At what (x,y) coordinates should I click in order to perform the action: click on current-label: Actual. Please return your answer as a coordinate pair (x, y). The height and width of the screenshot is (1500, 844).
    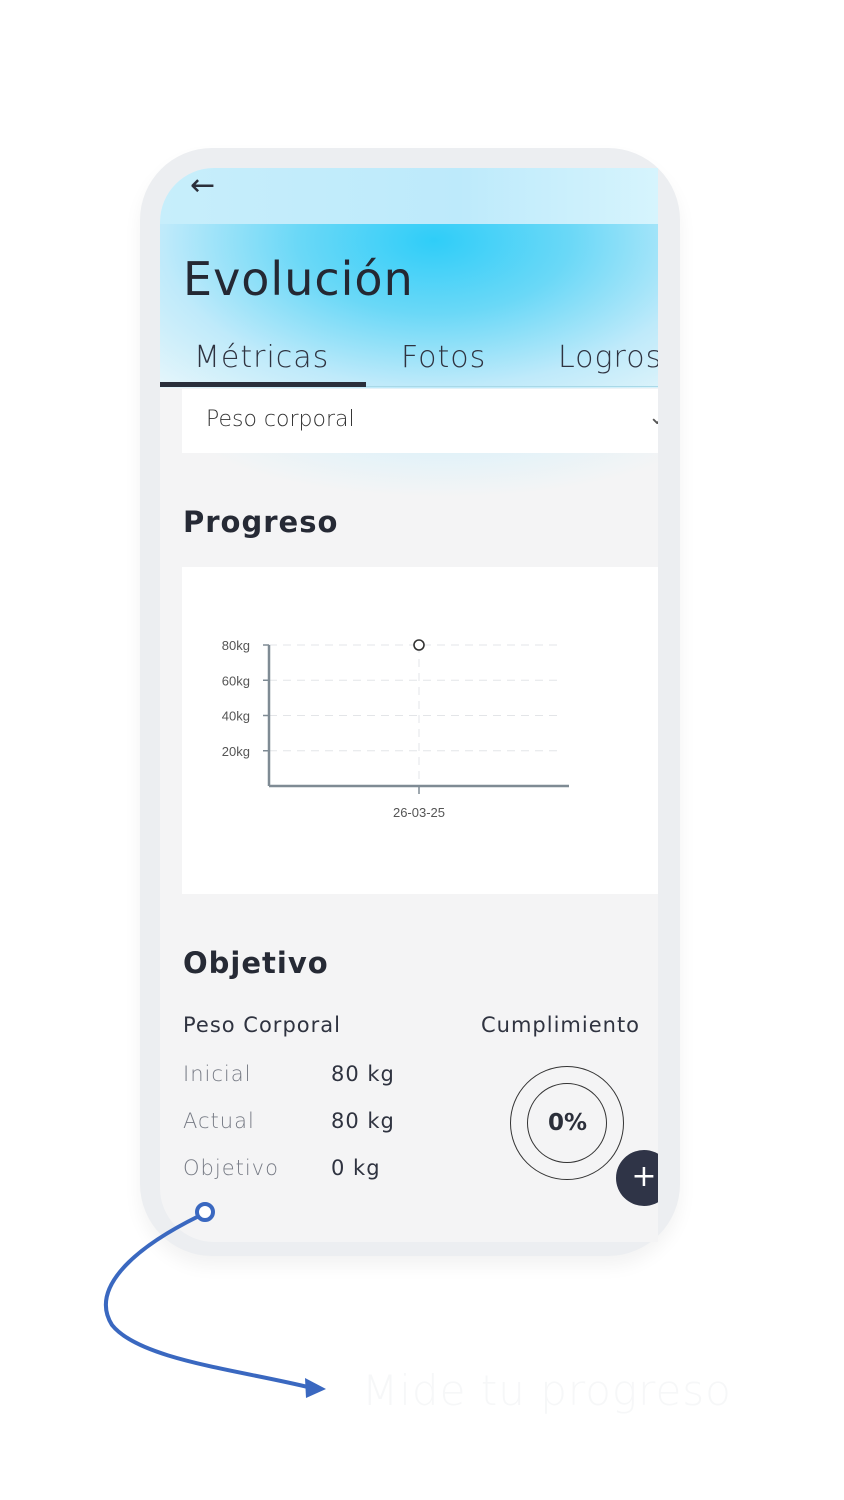
    Looking at the image, I should click on (219, 1121).